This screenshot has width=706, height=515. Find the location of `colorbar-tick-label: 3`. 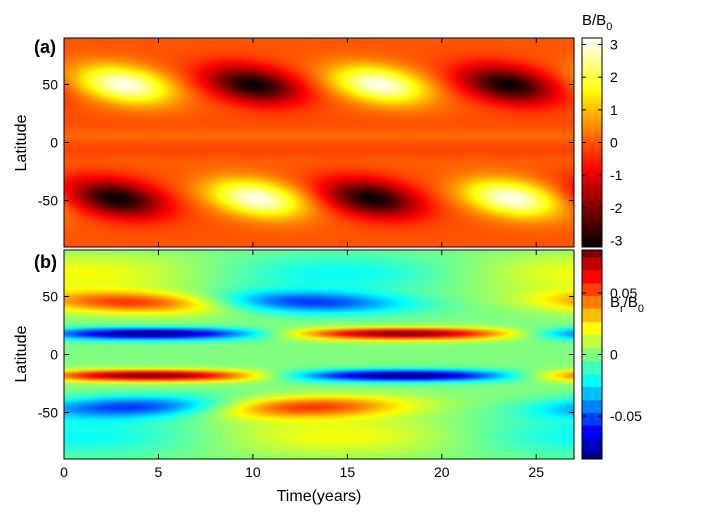

colorbar-tick-label: 3 is located at coordinates (614, 45).